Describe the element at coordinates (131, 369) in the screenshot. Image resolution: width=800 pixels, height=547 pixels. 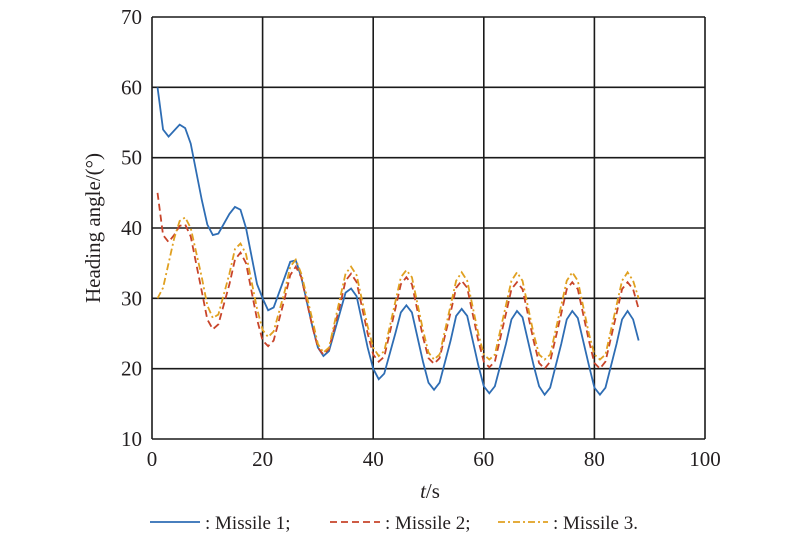
I see `y-tick-label: 20` at that location.